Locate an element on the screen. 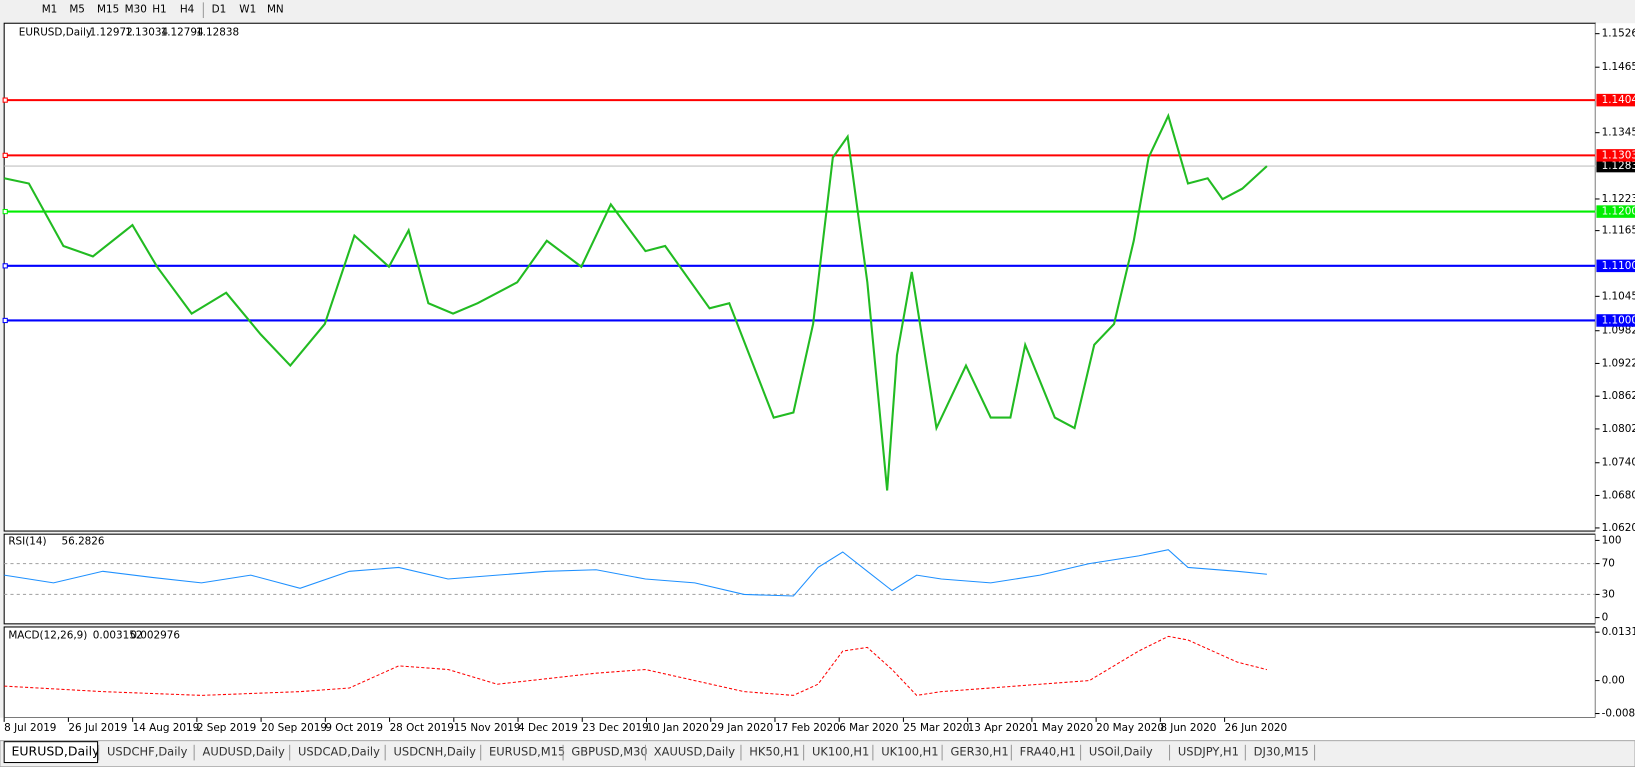 The width and height of the screenshot is (1635, 767). ohlc-value: 1.12972 is located at coordinates (111, 33).